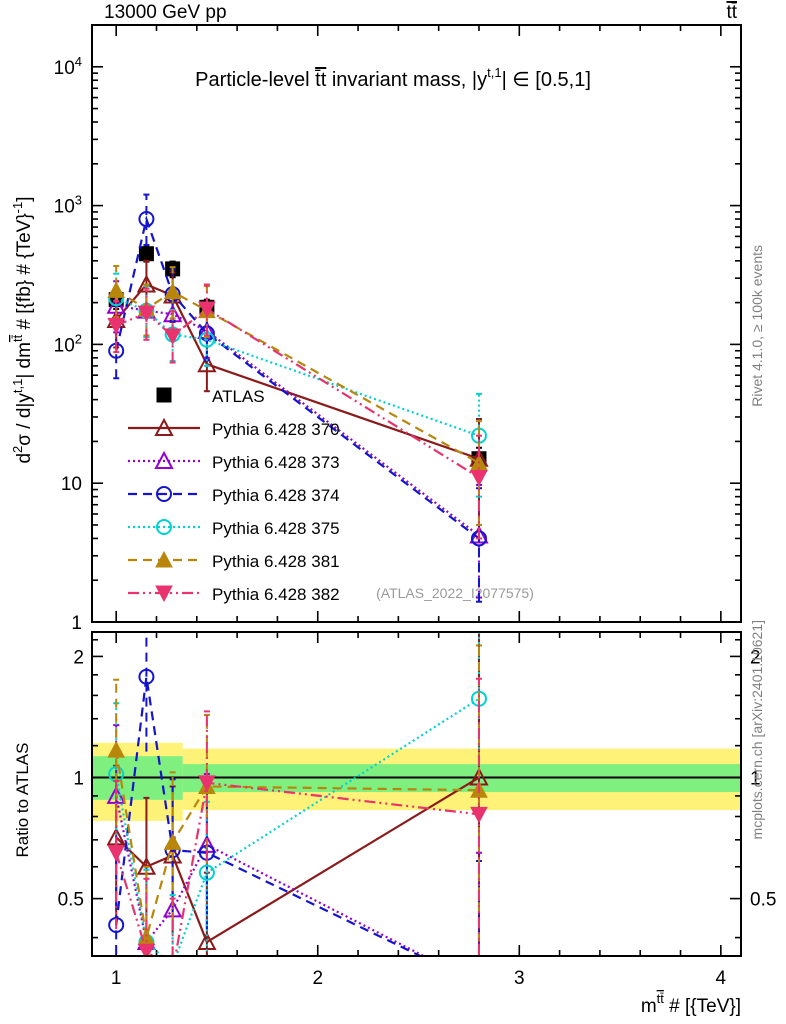 The width and height of the screenshot is (786, 1024). I want to click on beam-label: 13000 GeV pp, so click(165, 12).